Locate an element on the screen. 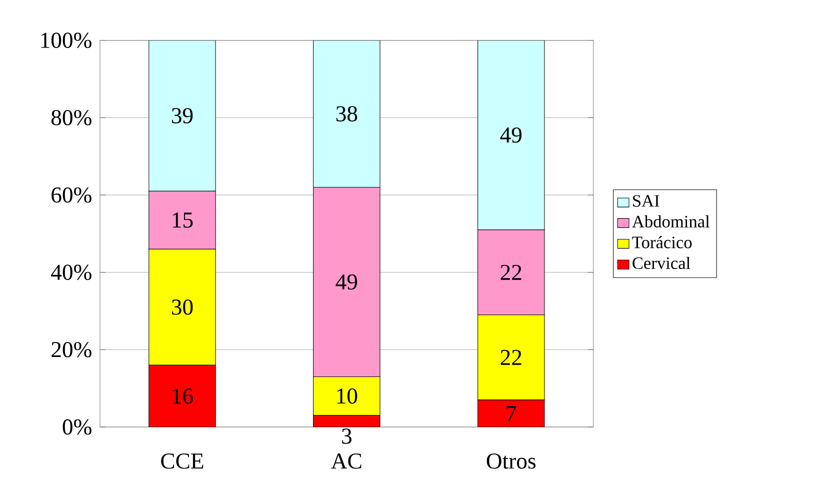 The height and width of the screenshot is (487, 822). data-label: 16 is located at coordinates (182, 396).